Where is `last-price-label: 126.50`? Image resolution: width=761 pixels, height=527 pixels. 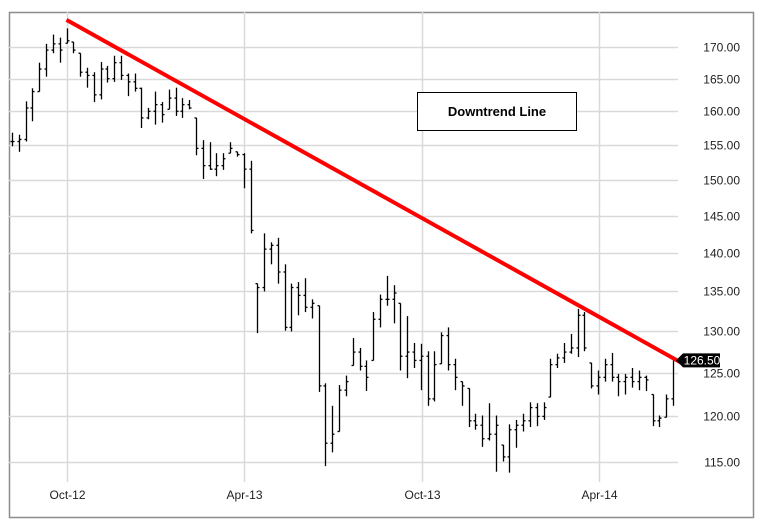
last-price-label: 126.50 is located at coordinates (702, 360).